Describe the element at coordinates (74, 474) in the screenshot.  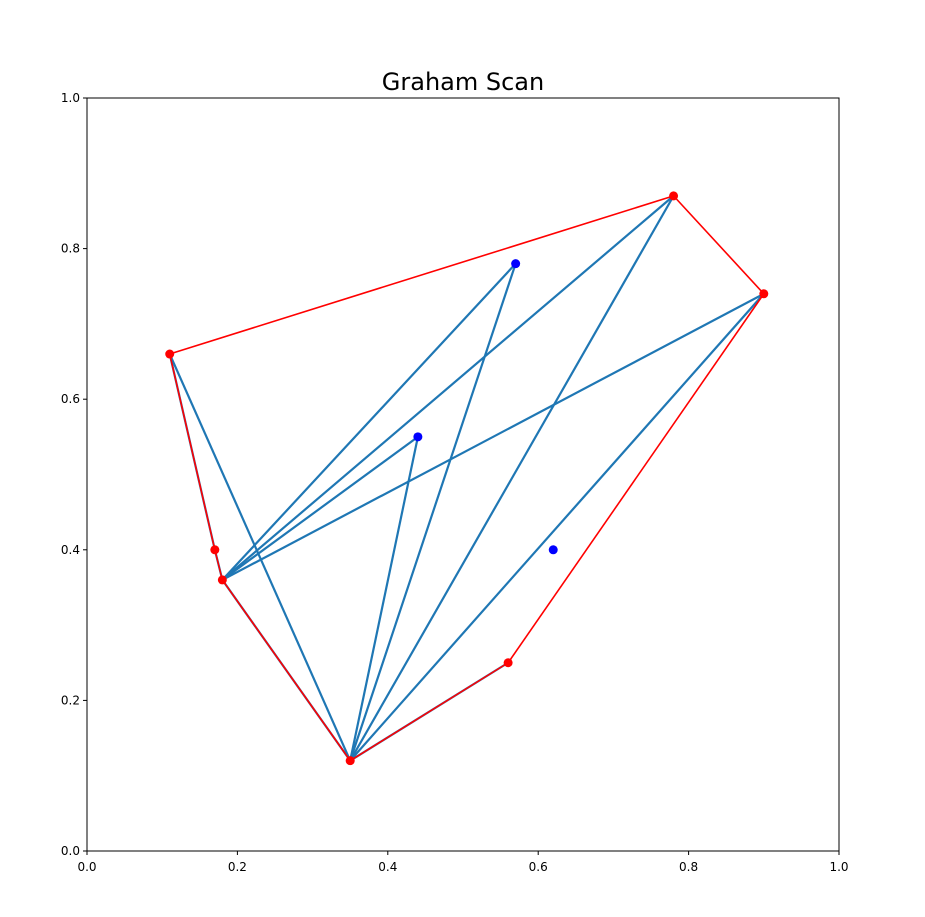
I see `y-axis: 0.0 0.2 0.4 0.6 0.8 1.0` at that location.